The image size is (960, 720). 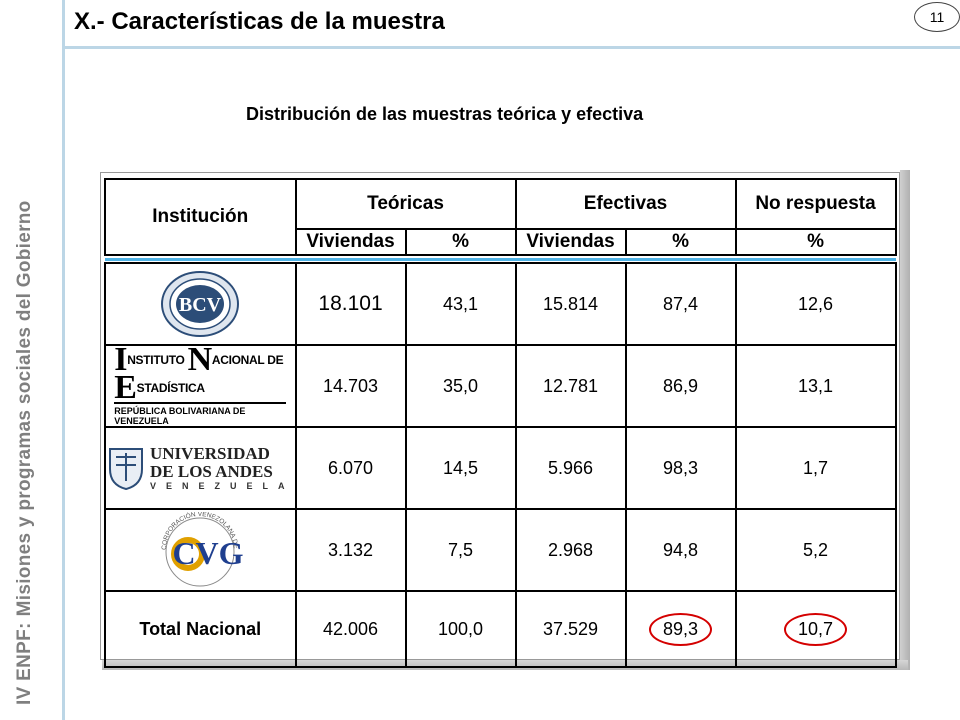 I want to click on cell-efe-pct: 86,9, so click(x=680, y=386).